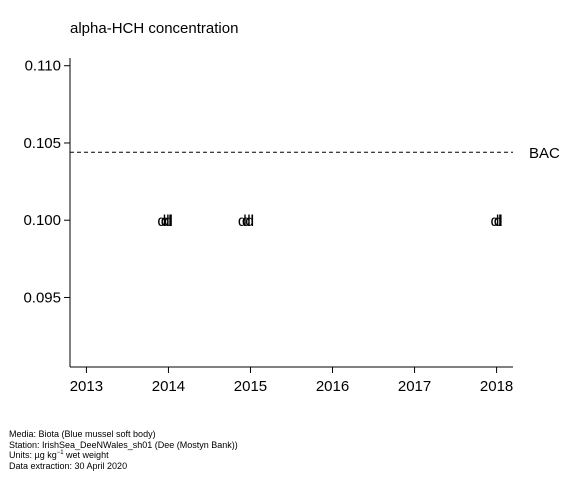  Describe the element at coordinates (332, 386) in the screenshot. I see `x-tick-label: 2016` at that location.